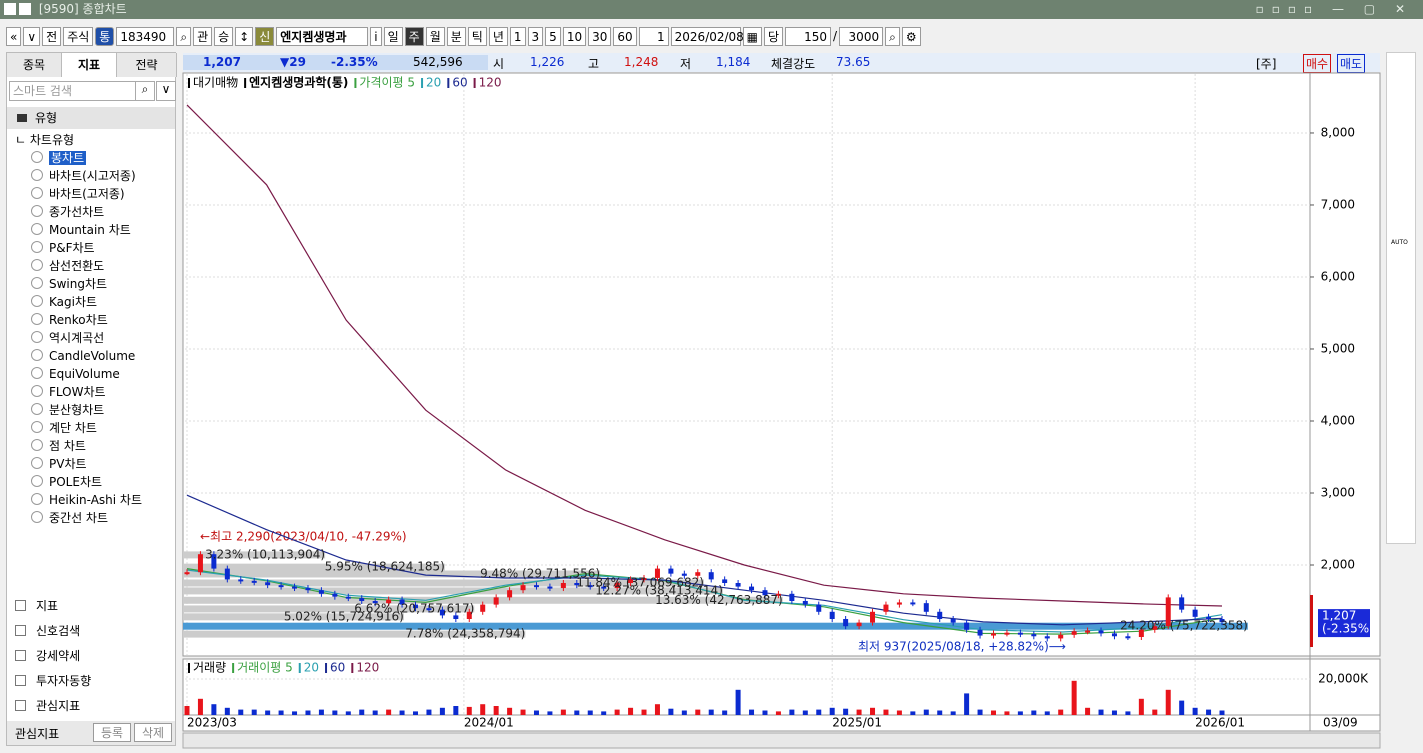 This screenshot has height=753, width=1423. What do you see at coordinates (67, 338) in the screenshot?
I see `chart-type: 역시계곡선` at bounding box center [67, 338].